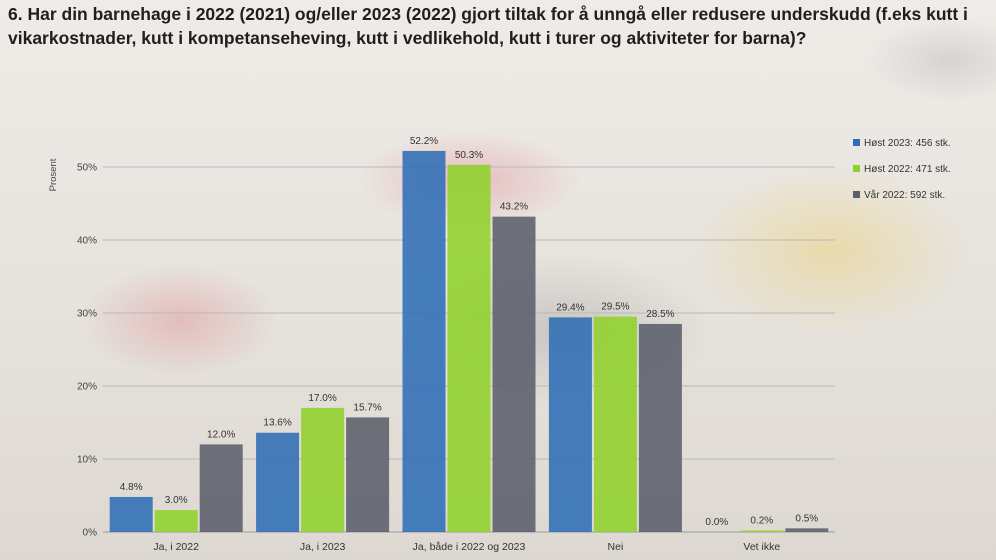 This screenshot has height=560, width=996. I want to click on x-category-label: Nei, so click(616, 547).